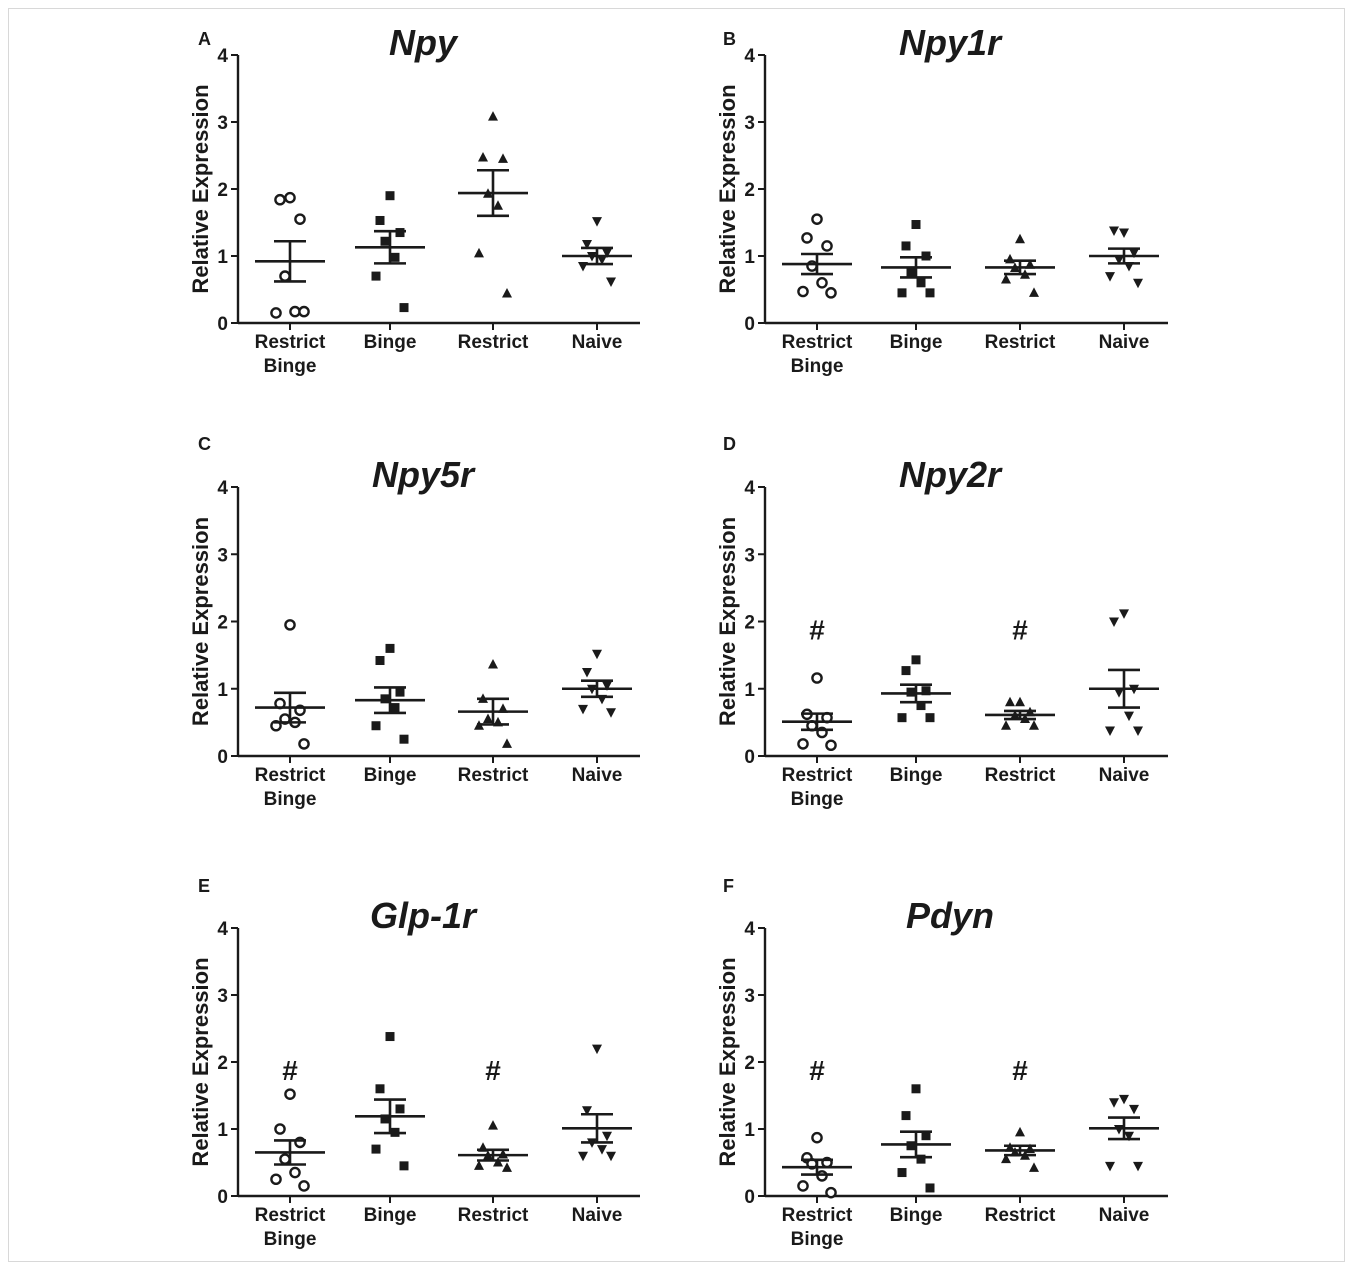 The height and width of the screenshot is (1269, 1354). I want to click on panel-letter: E, so click(204, 886).